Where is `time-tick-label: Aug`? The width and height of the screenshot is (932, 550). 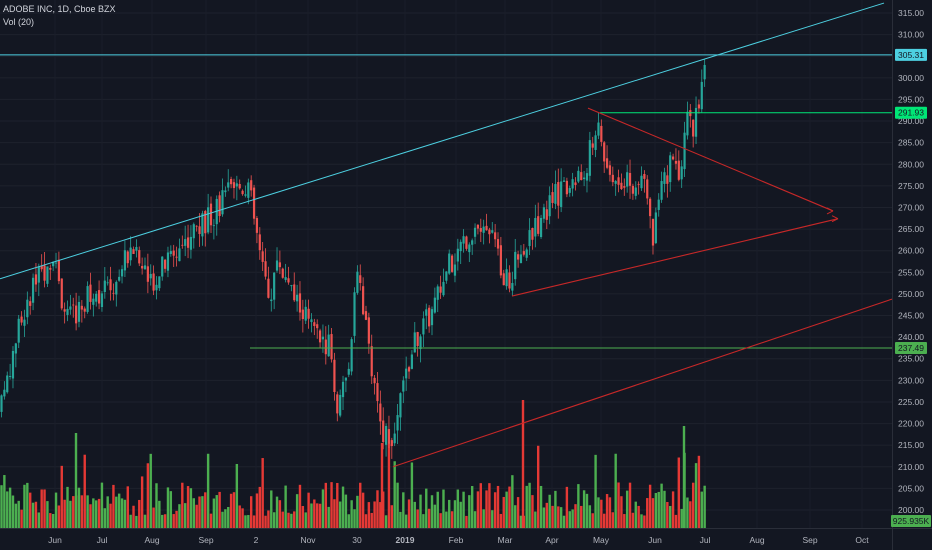 time-tick-label: Aug is located at coordinates (151, 540).